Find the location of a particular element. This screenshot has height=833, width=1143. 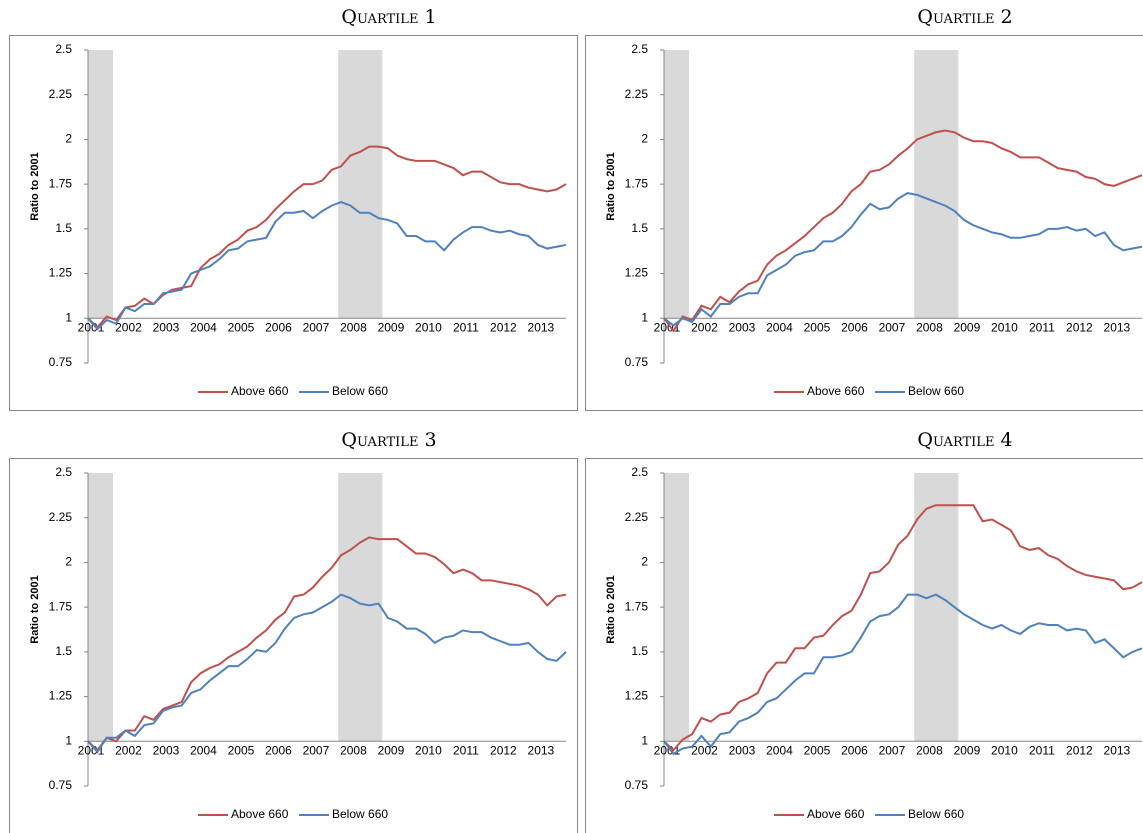

chart-title: Quartile 1 is located at coordinates (388, 17).